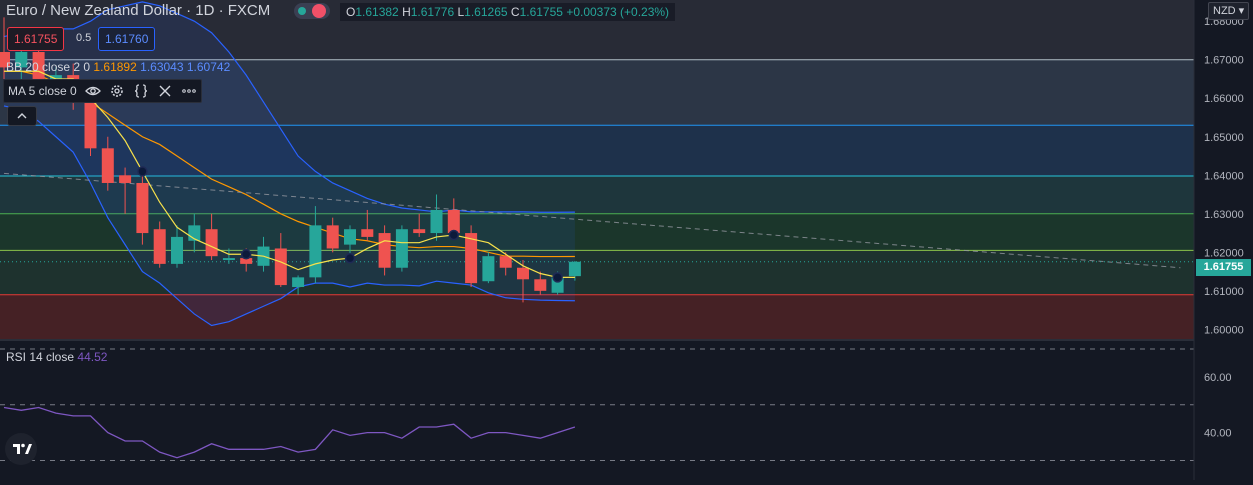 The width and height of the screenshot is (1253, 485). What do you see at coordinates (40, 357) in the screenshot?
I see `rsi-label: RSI 14 close` at bounding box center [40, 357].